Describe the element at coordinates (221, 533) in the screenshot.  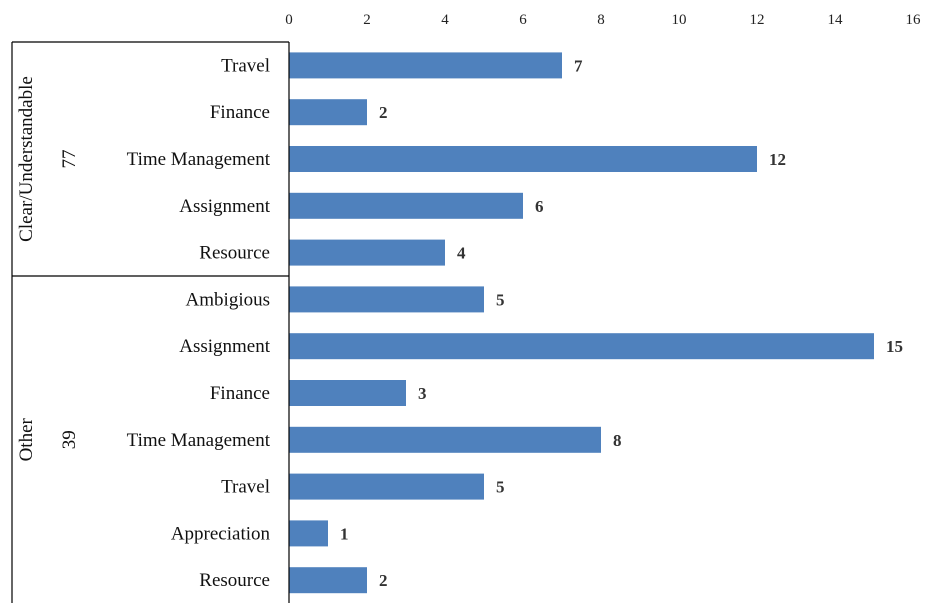
I see `category-label: Appreciation` at that location.